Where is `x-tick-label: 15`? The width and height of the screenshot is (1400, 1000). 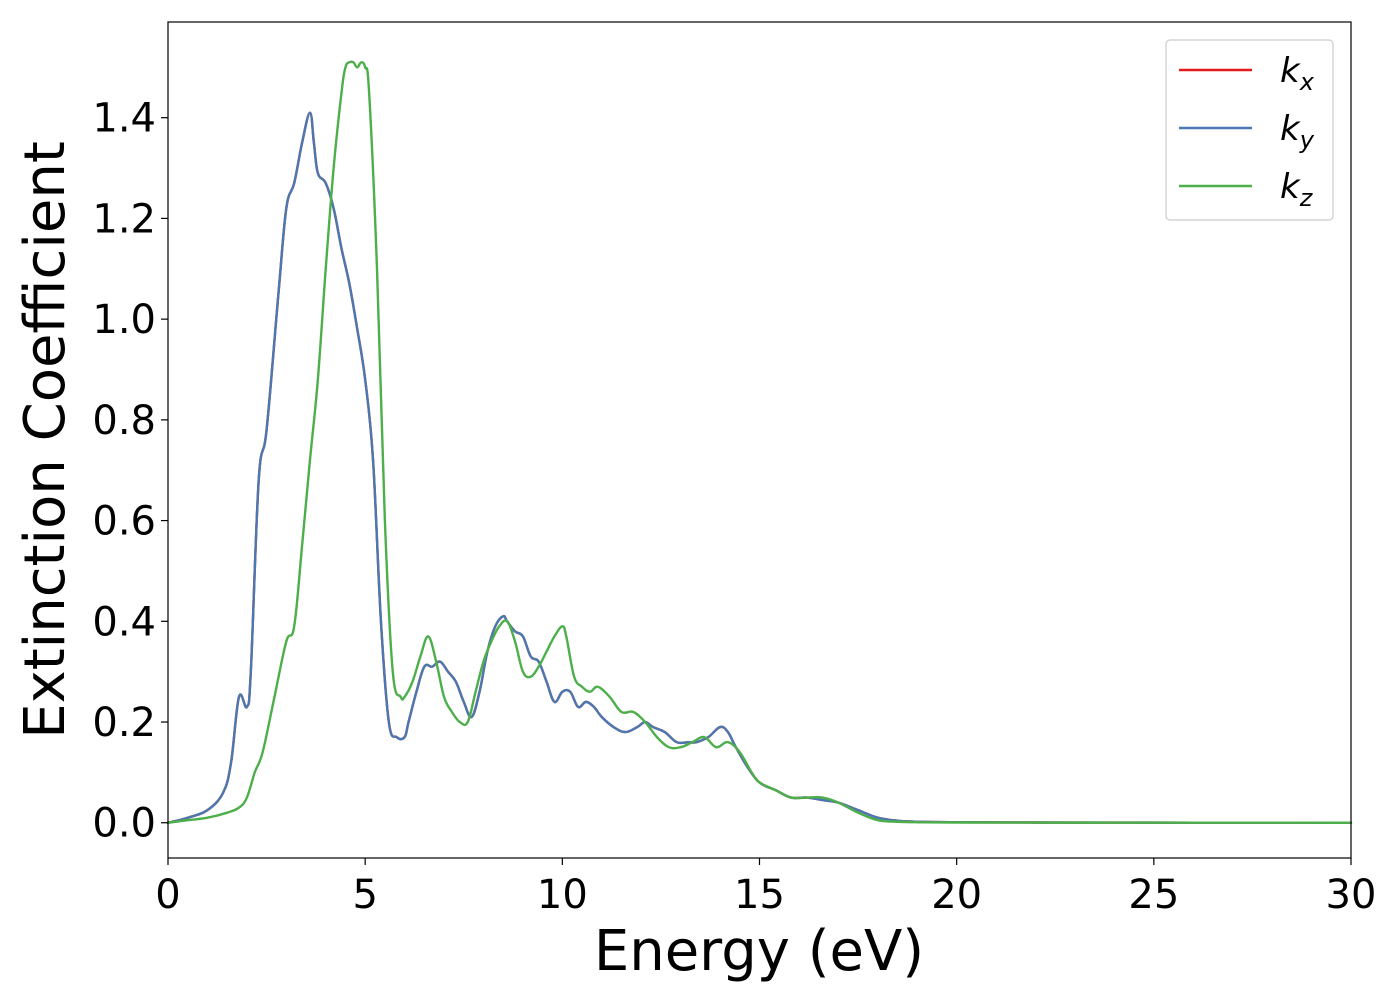 x-tick-label: 15 is located at coordinates (759, 895).